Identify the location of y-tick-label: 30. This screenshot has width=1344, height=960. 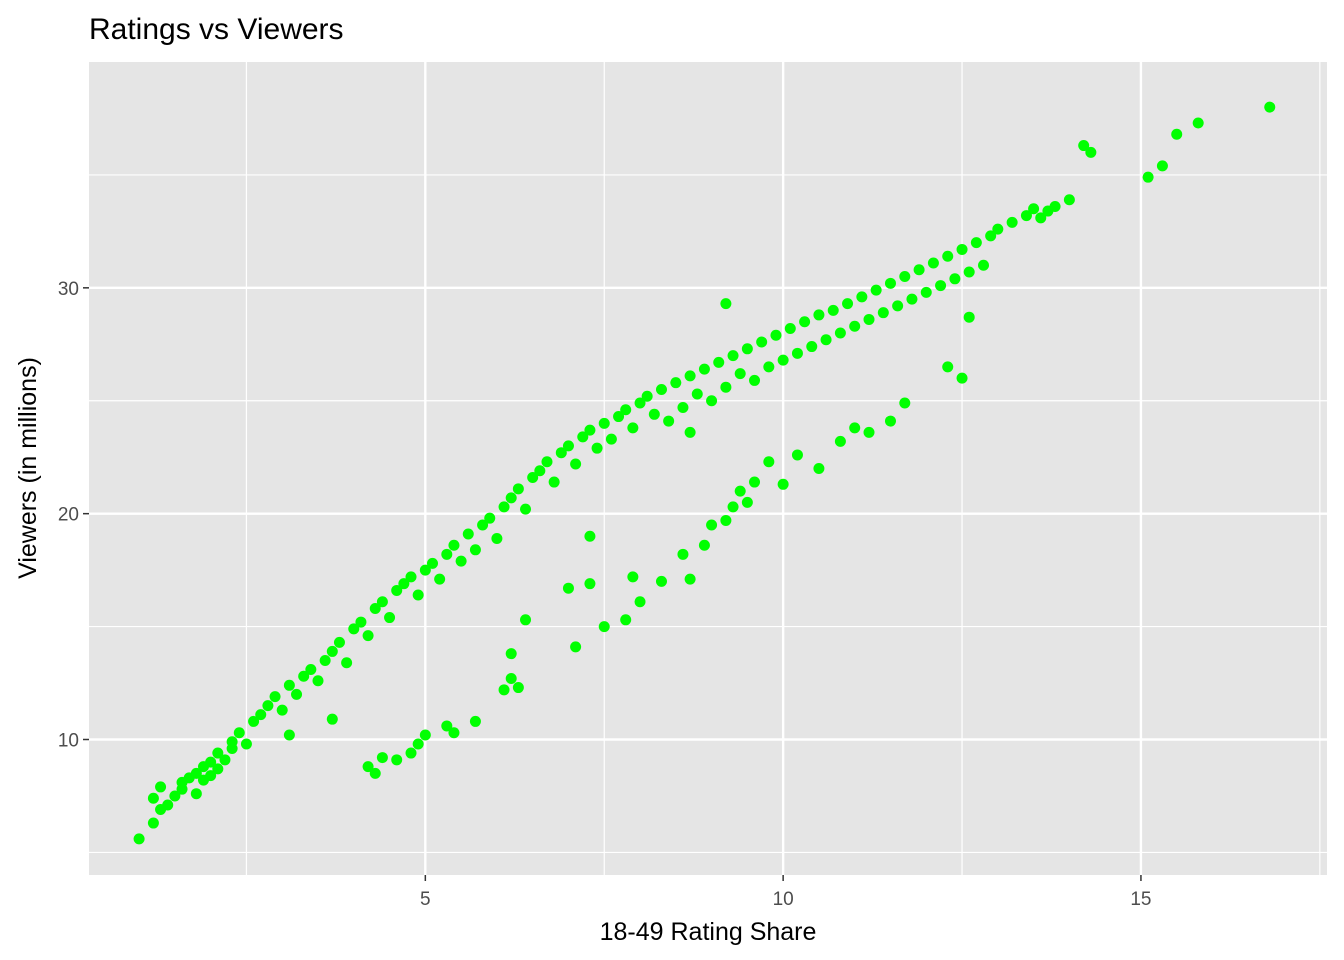
(68, 289).